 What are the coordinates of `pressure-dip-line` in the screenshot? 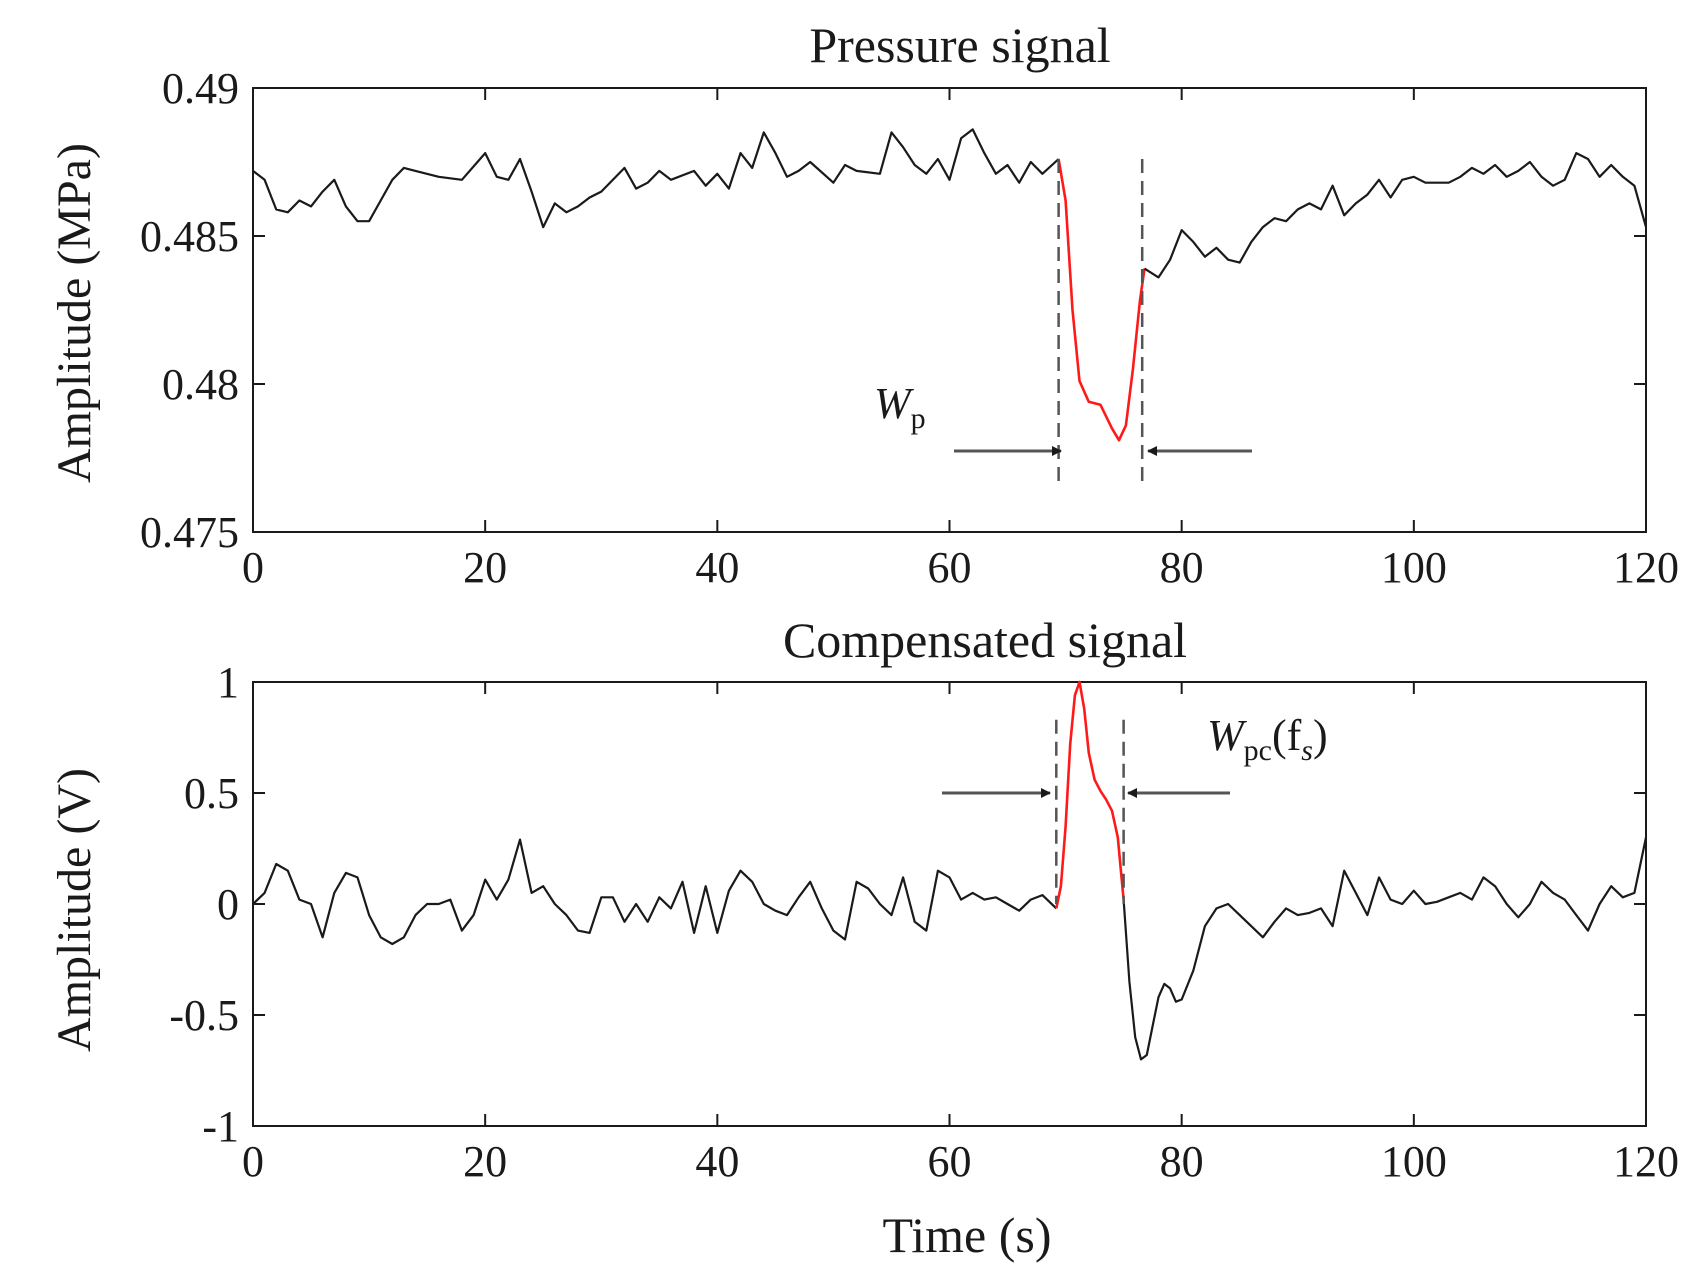 It's located at (1101, 300).